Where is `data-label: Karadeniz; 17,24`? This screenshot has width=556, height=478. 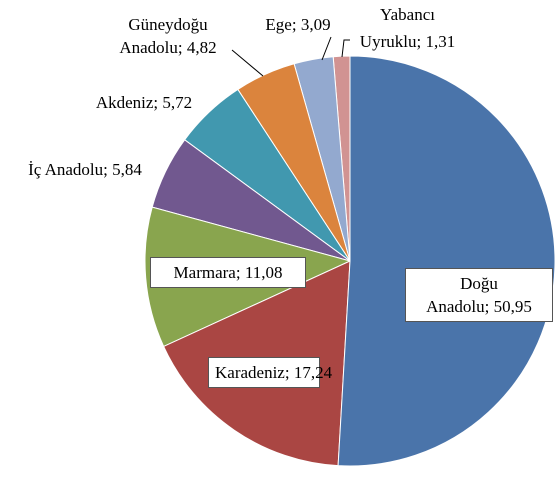 data-label: Karadeniz; 17,24 is located at coordinates (270, 372).